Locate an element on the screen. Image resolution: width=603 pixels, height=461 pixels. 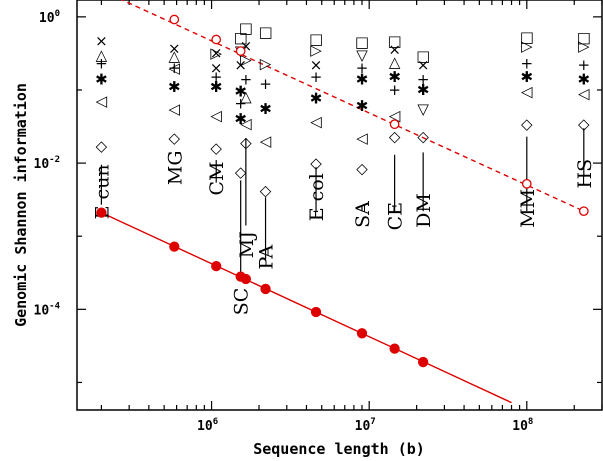
organism-label: MM is located at coordinates (528, 208).